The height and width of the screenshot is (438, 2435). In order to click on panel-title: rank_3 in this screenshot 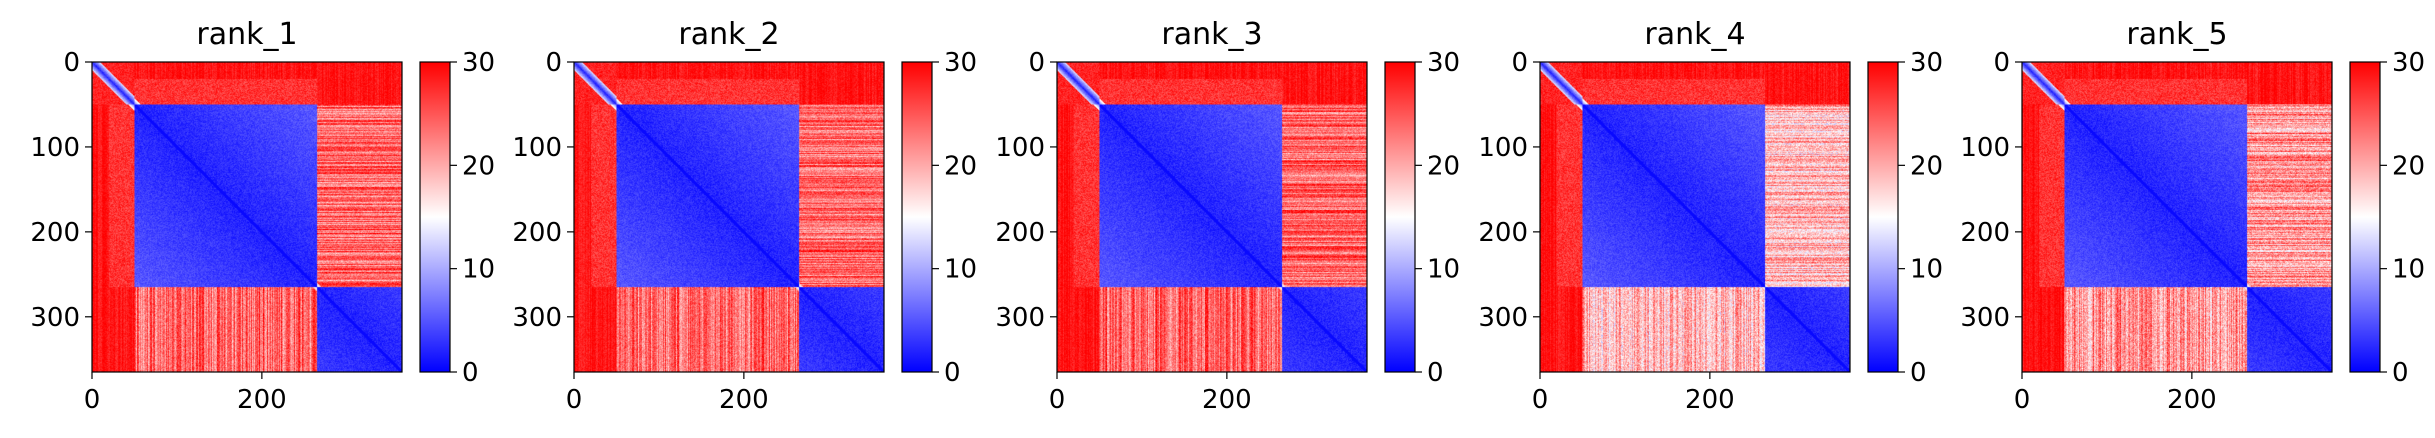, I will do `click(1211, 34)`.